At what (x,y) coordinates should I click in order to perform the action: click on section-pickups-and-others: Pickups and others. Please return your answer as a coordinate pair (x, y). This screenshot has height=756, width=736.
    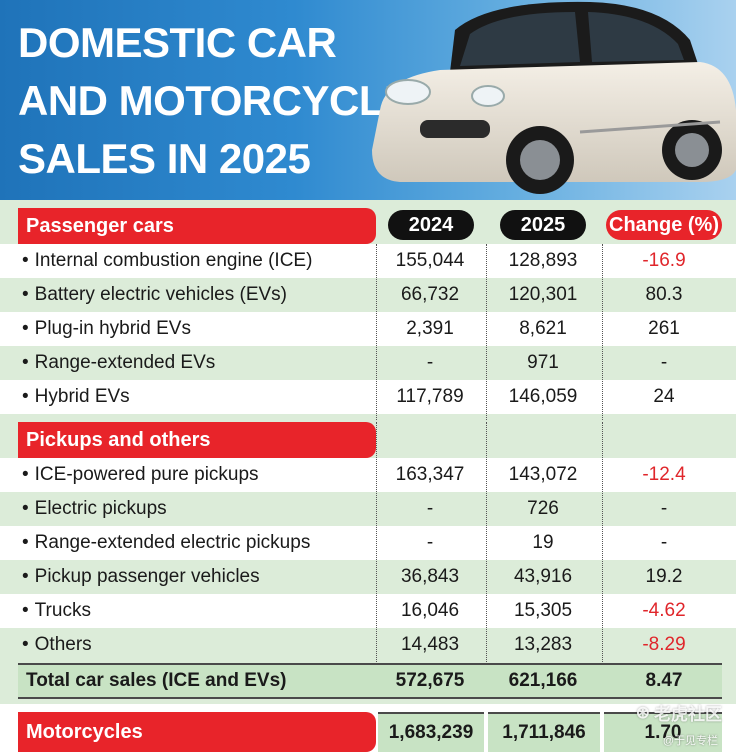
    Looking at the image, I should click on (197, 440).